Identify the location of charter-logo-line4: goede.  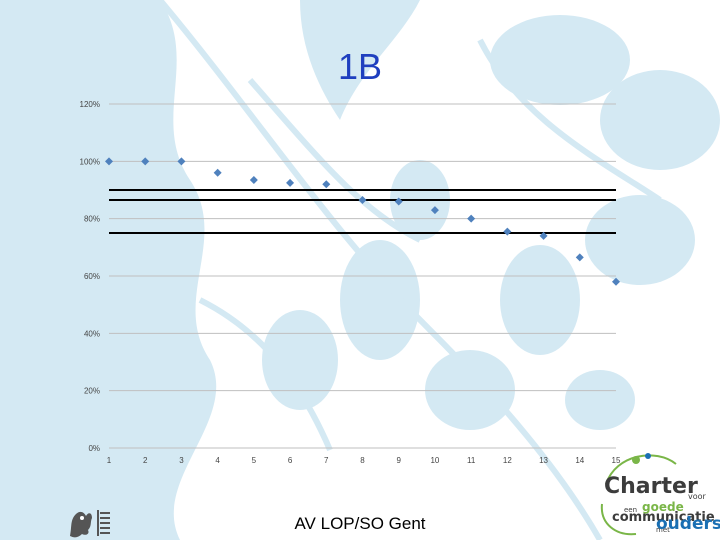
(663, 507).